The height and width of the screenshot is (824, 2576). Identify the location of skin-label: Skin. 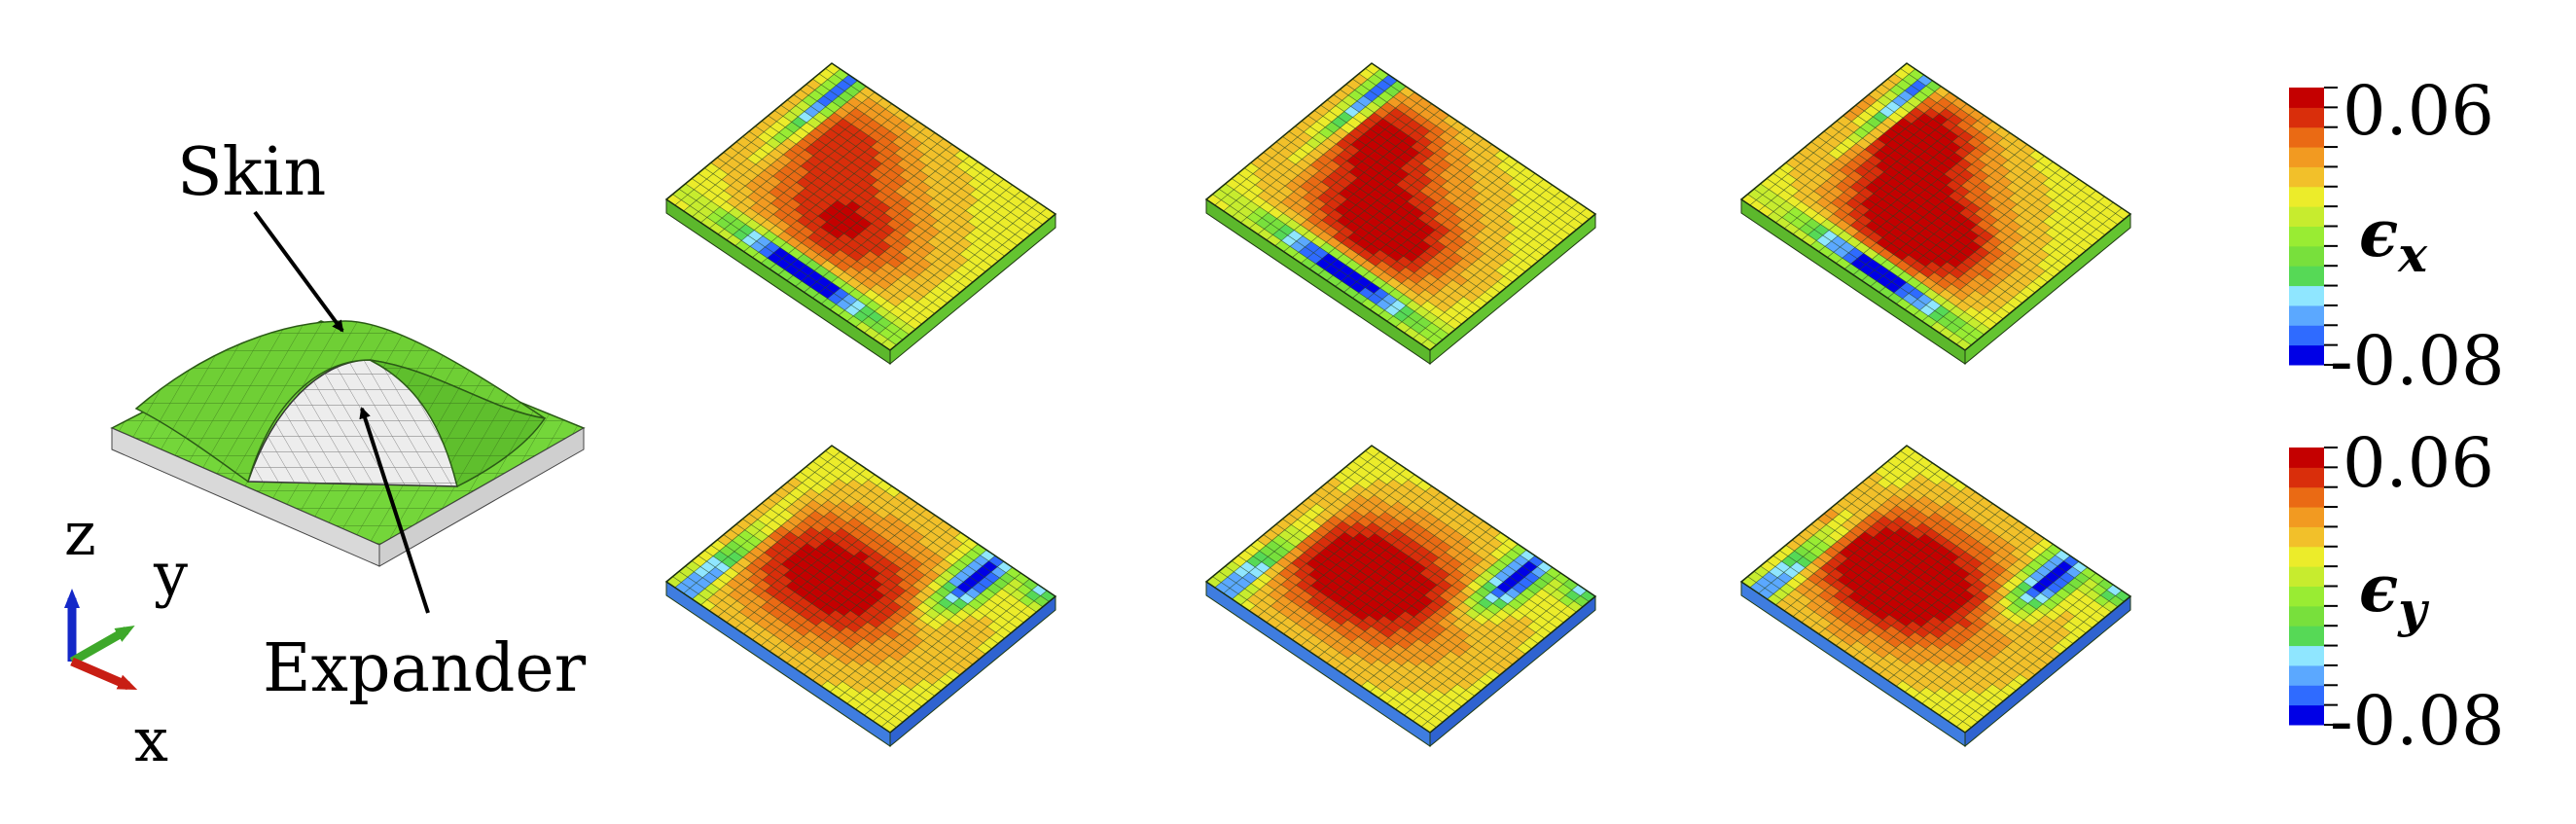
(251, 172).